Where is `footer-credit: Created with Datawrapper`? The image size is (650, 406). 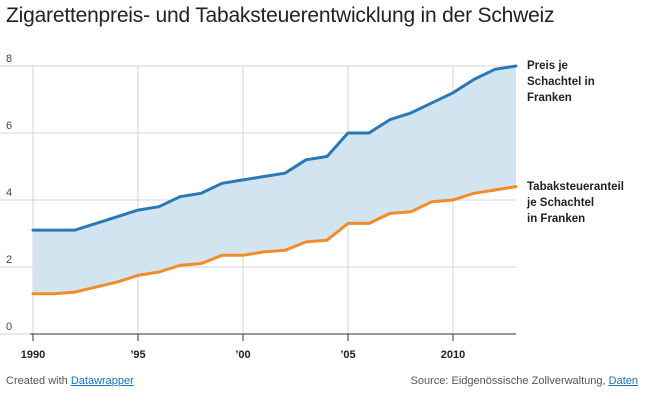
footer-credit: Created with Datawrapper is located at coordinates (70, 381).